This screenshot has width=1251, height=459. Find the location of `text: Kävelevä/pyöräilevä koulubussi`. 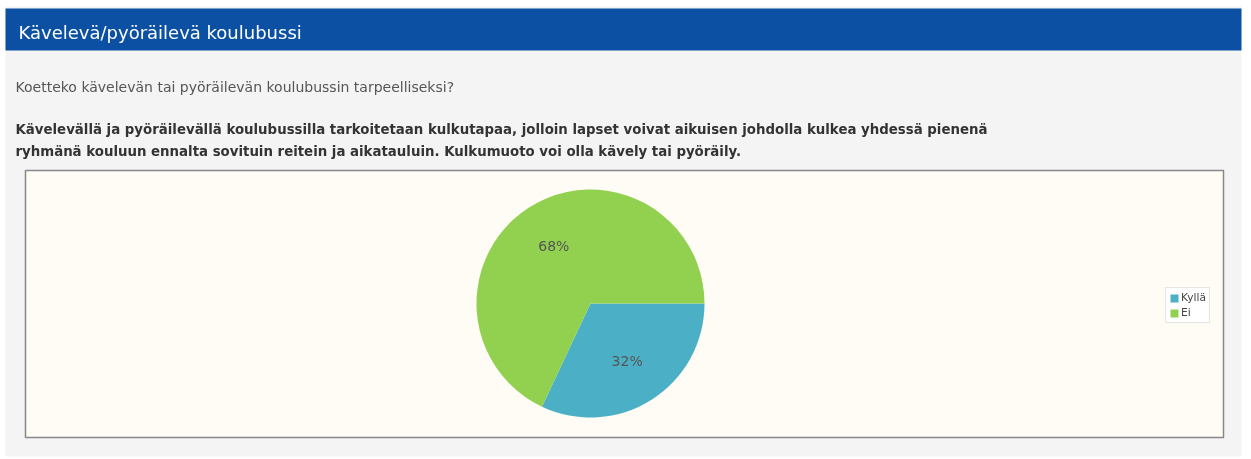

text: Kävelevä/pyöräilevä koulubussi is located at coordinates (160, 32).